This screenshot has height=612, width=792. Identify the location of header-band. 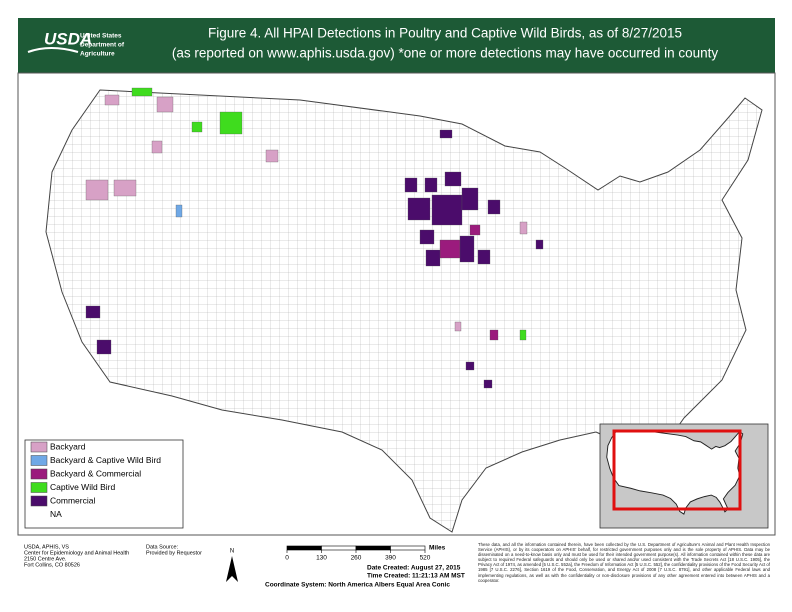
(396, 45).